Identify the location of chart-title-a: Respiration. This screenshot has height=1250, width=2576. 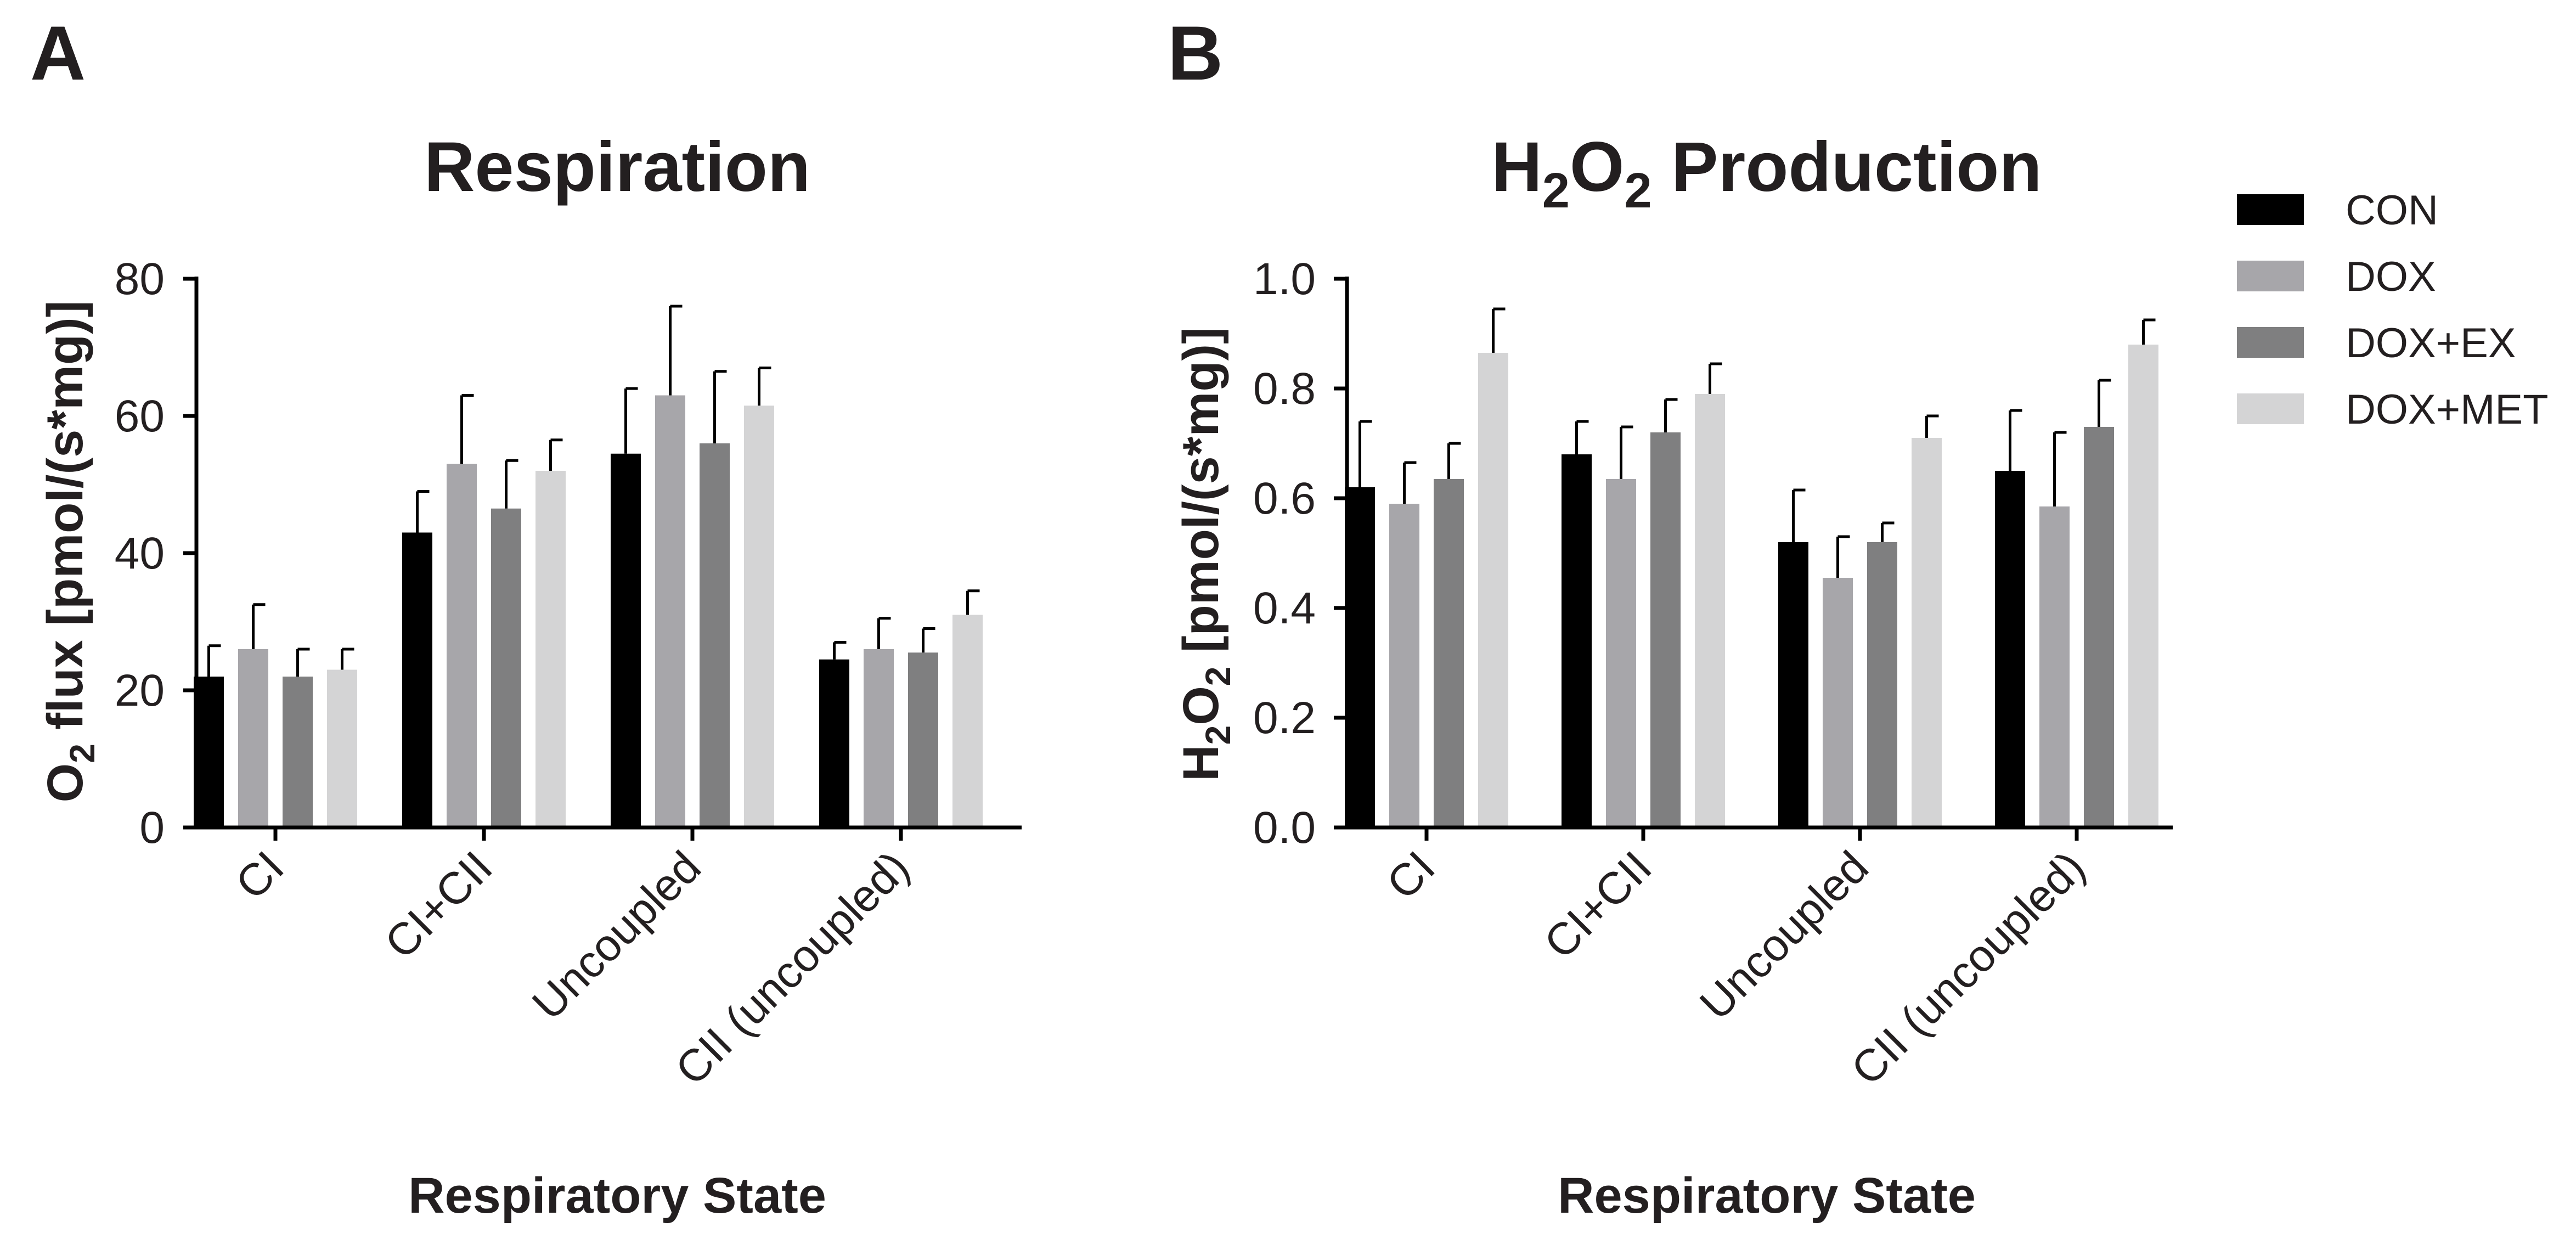
(617, 167).